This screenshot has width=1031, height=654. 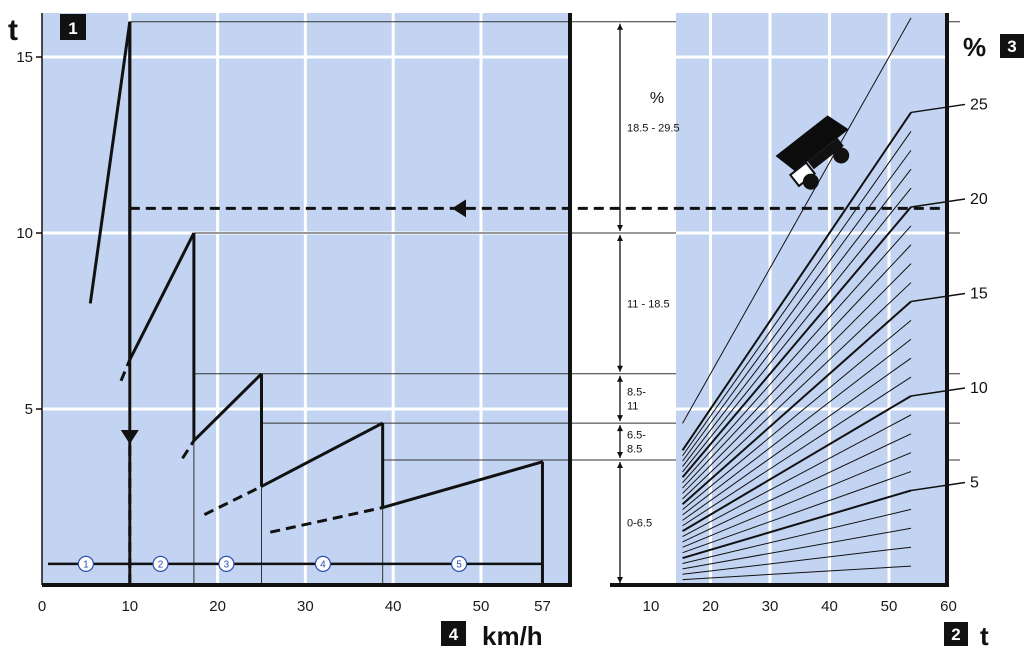 I want to click on grade-line-30-percent, so click(x=797, y=220).